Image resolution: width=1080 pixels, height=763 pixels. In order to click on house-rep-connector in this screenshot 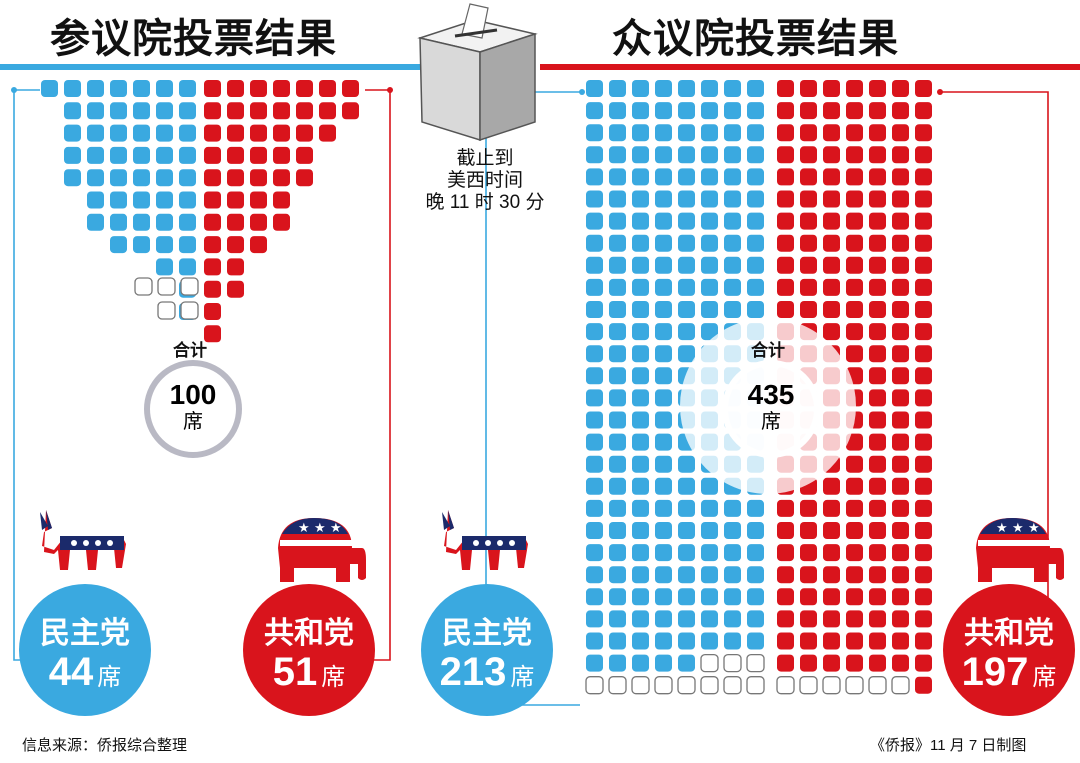, I will do `click(994, 355)`.